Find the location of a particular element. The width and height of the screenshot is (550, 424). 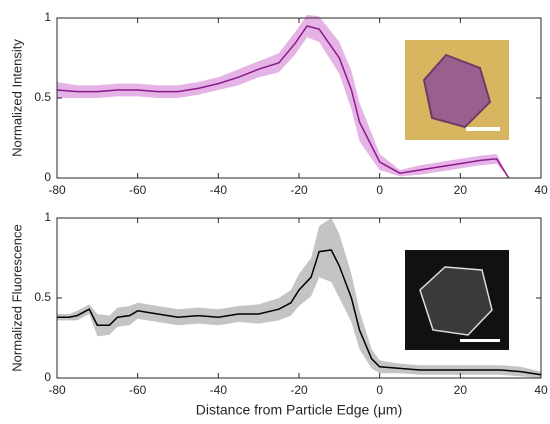

inset-top is located at coordinates (457, 90).